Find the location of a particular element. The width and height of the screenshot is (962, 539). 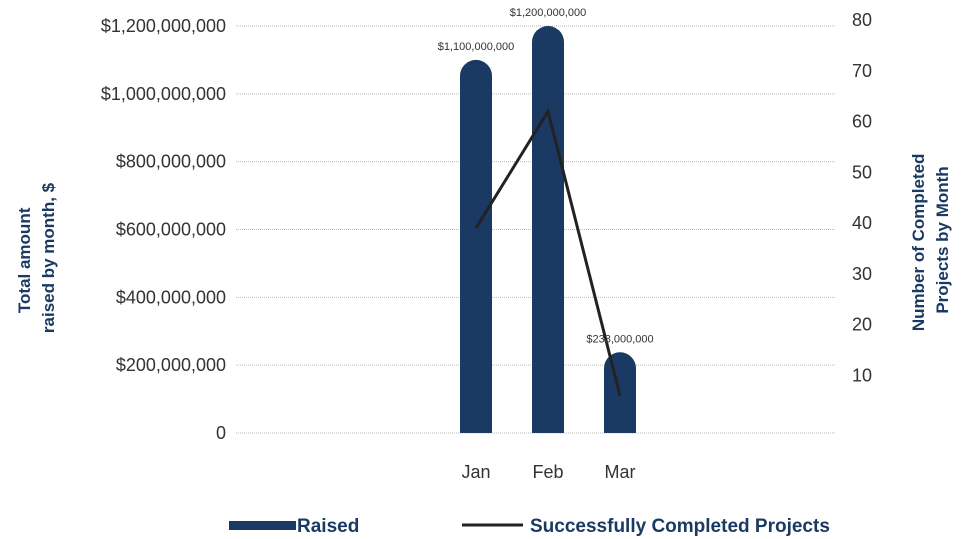

bar-feb is located at coordinates (548, 229).